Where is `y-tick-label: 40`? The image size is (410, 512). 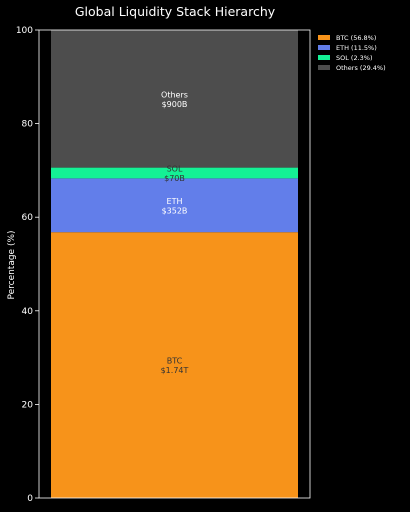
y-tick-label: 40 is located at coordinates (28, 312).